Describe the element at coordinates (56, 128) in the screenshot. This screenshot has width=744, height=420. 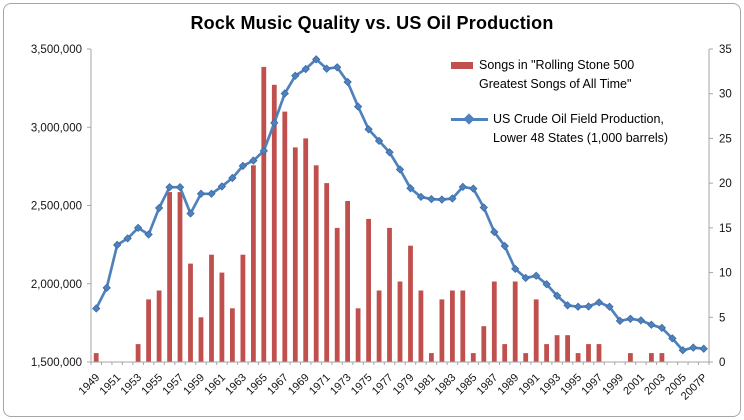
I see `svg-text: 3,000,000` at that location.